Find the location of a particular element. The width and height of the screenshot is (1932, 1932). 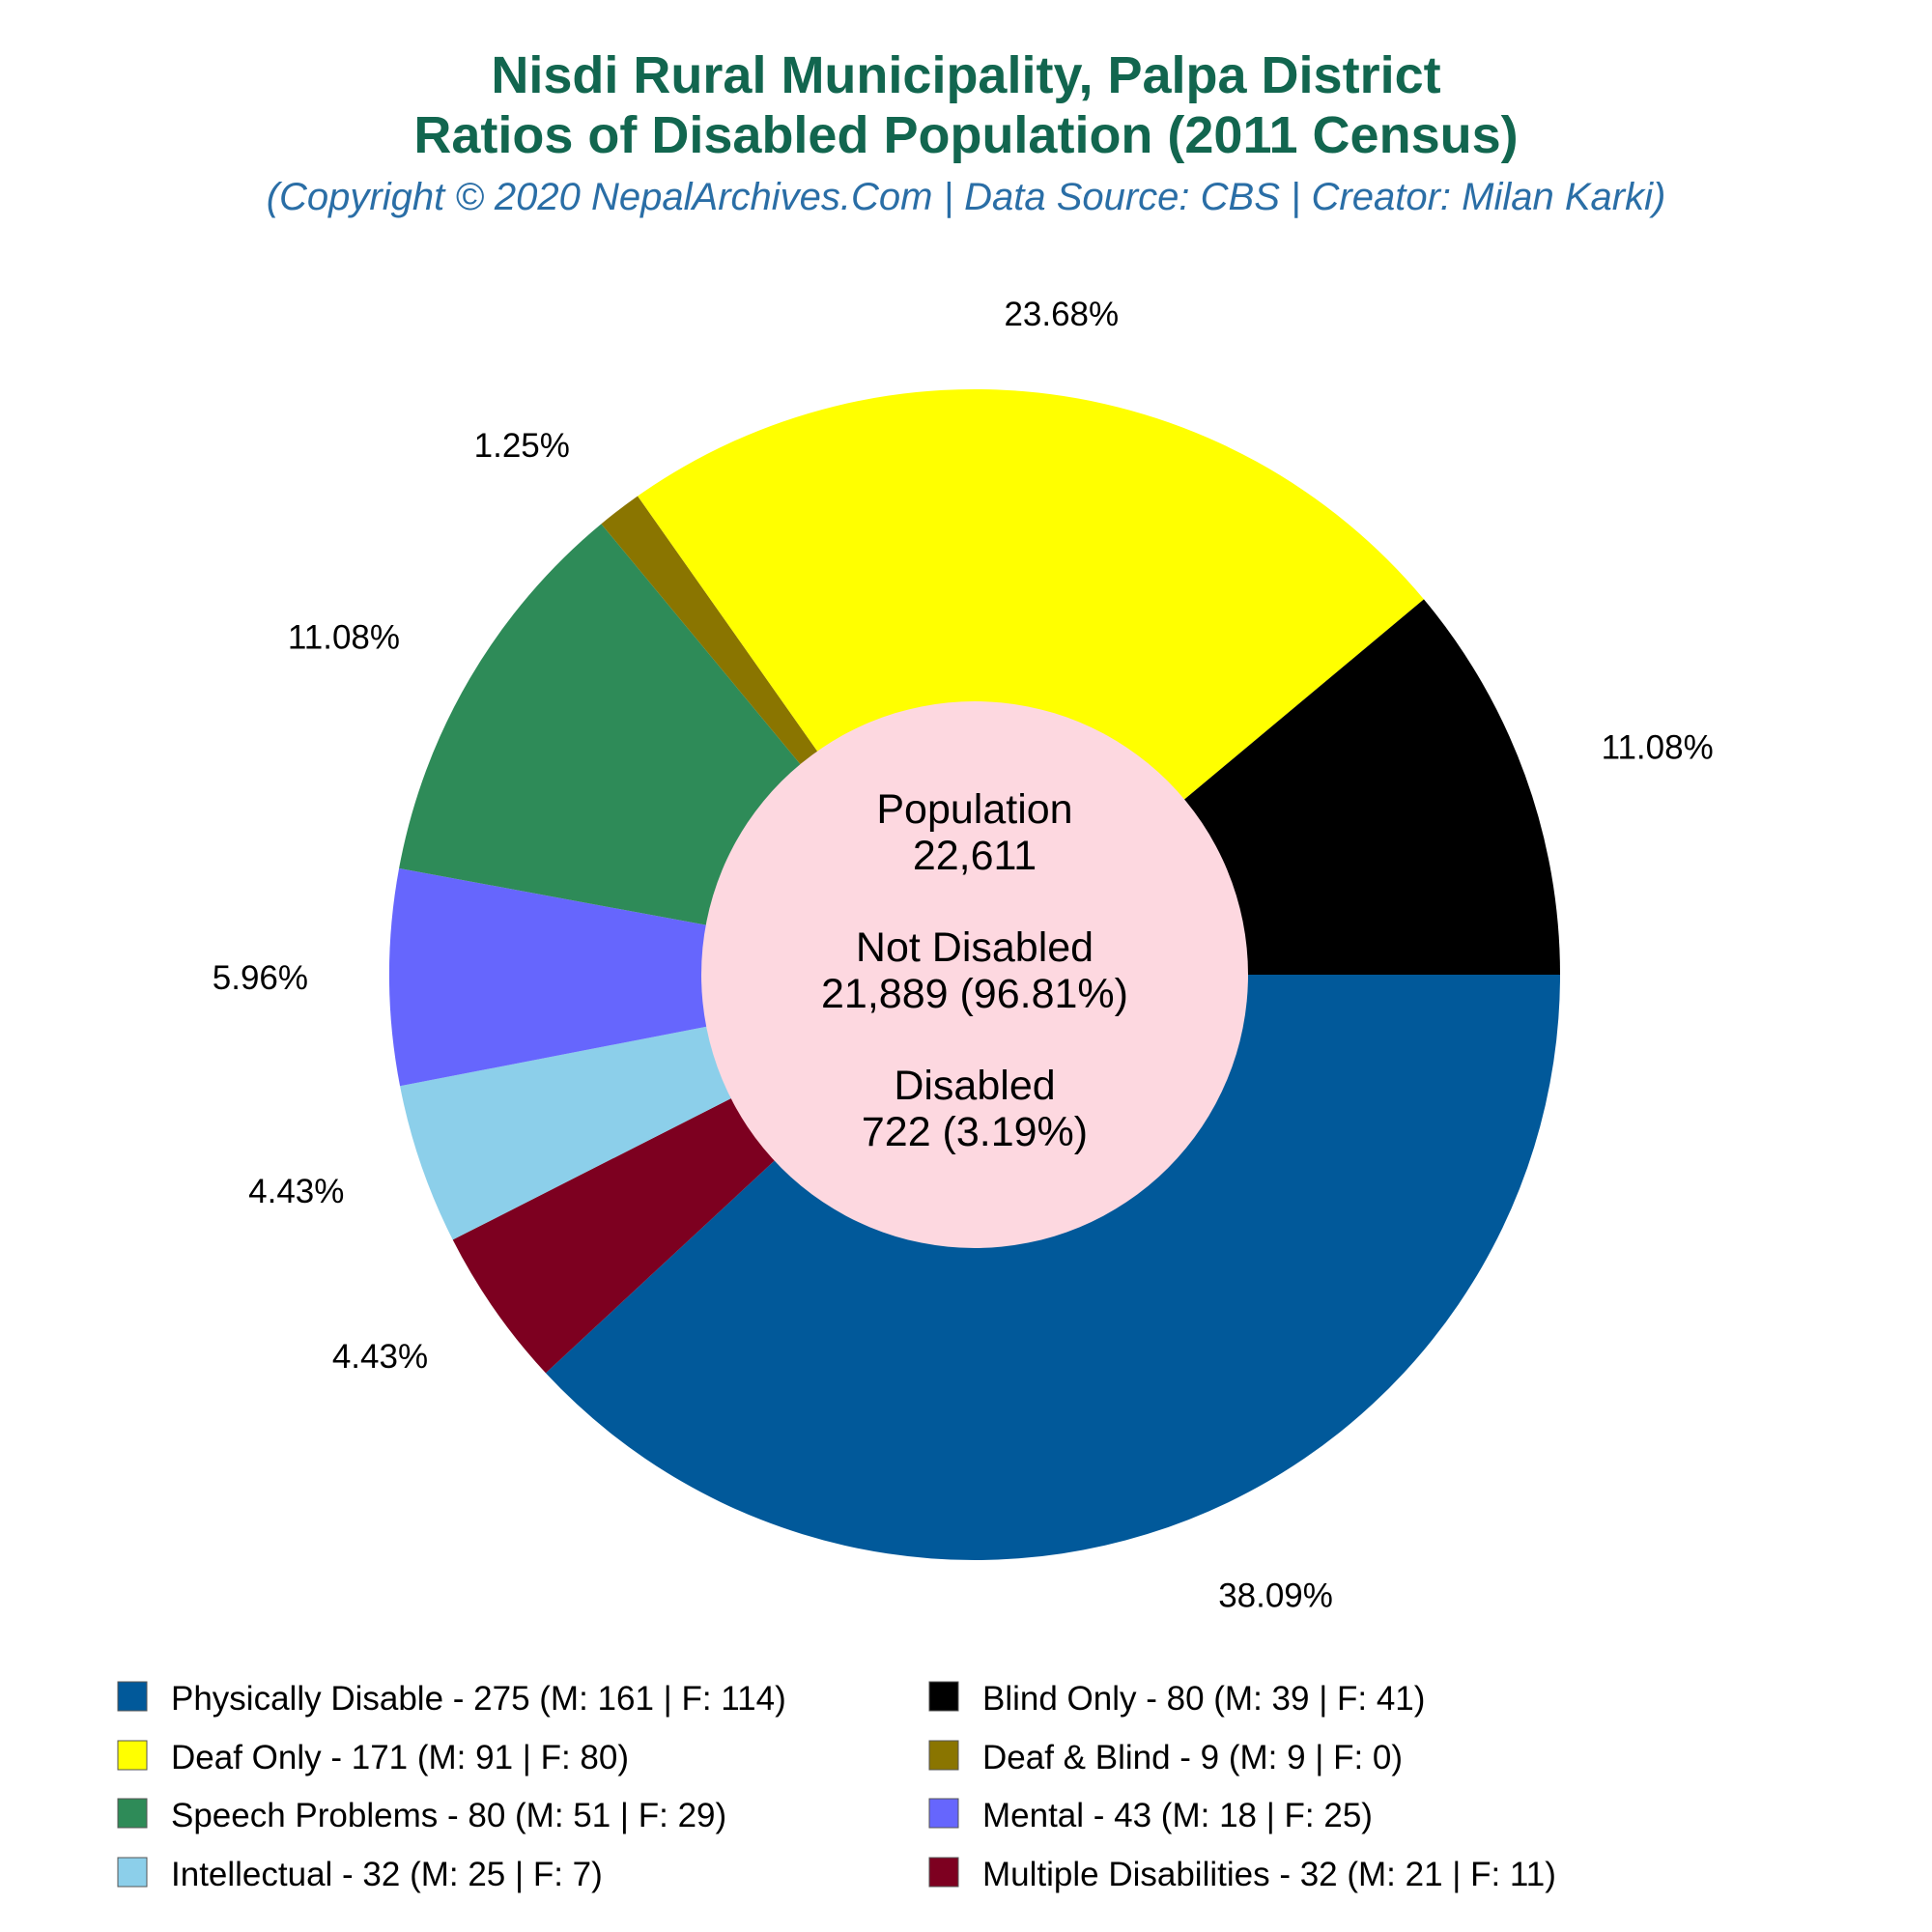

percent-label-mental: 5.96% is located at coordinates (260, 978).